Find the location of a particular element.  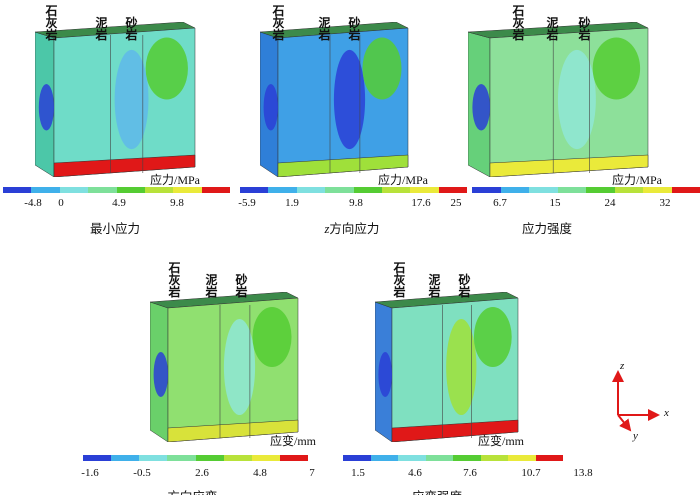

panel-title: z方向应力 is located at coordinates (352, 227).